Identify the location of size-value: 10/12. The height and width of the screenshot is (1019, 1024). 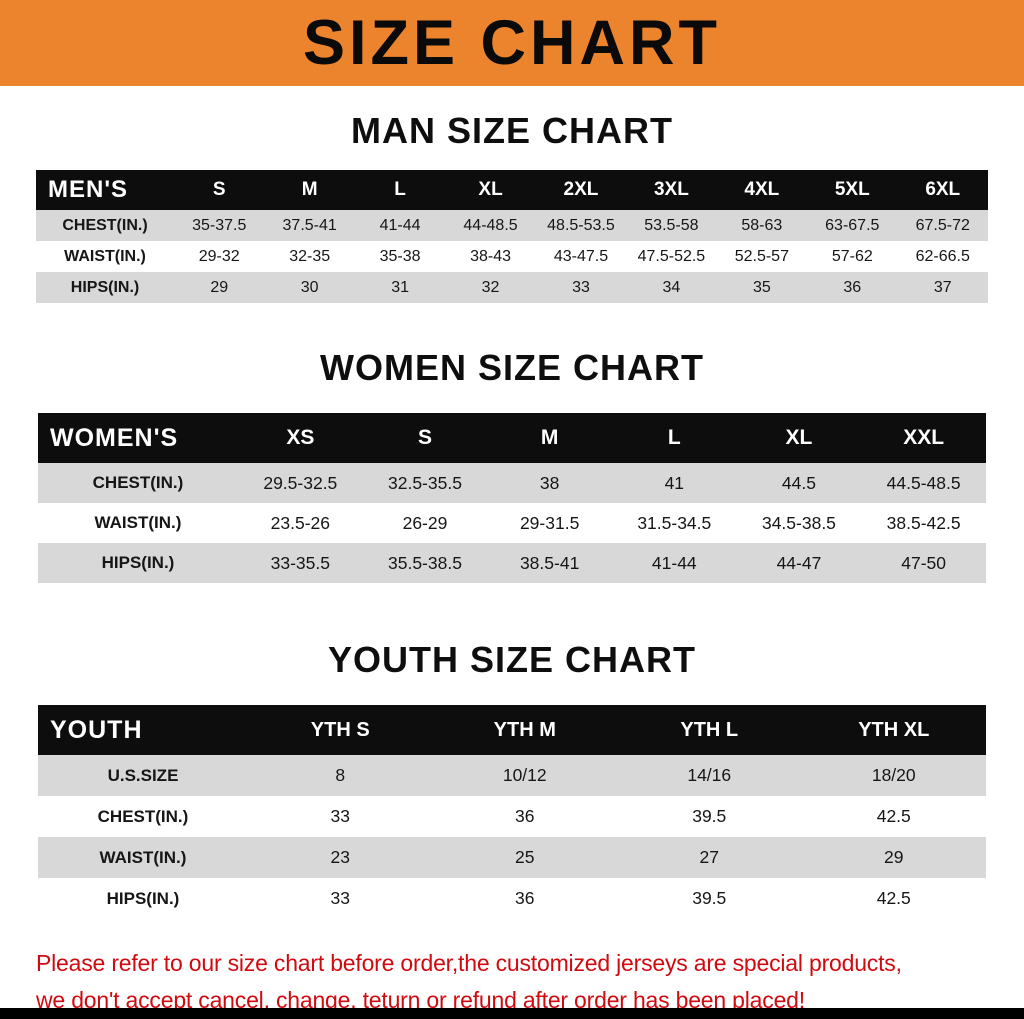
(524, 775).